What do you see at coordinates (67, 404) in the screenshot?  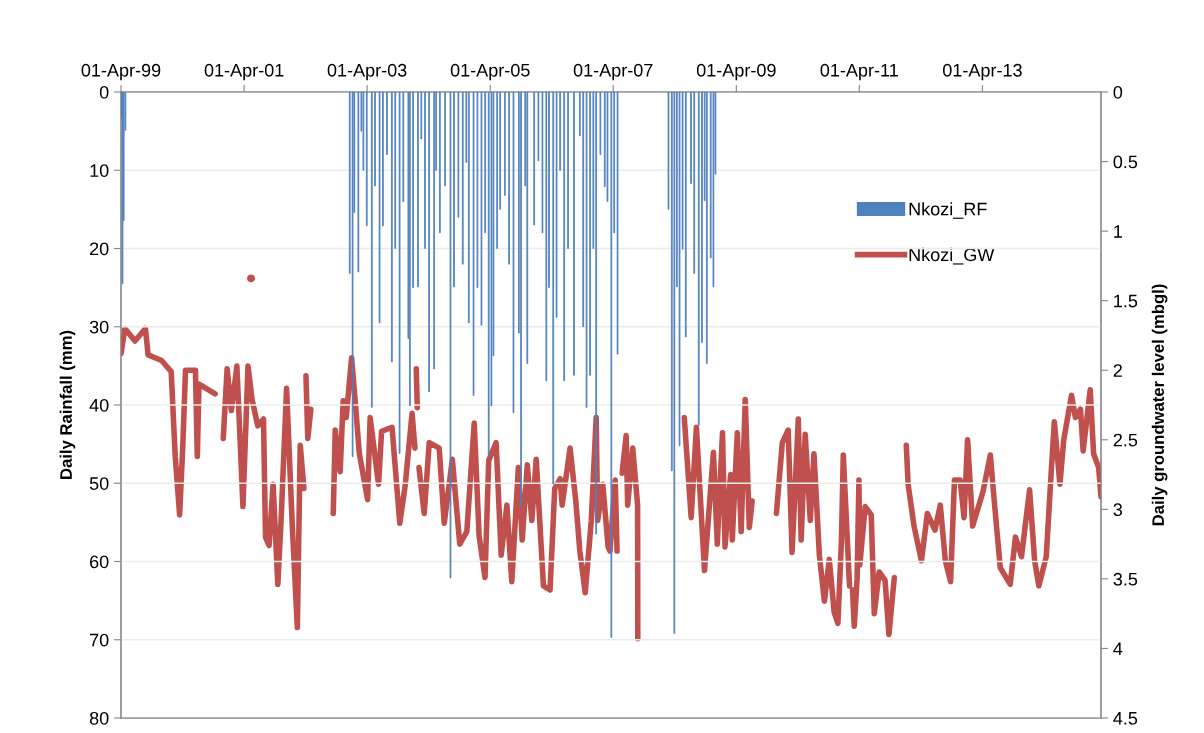 I see `y-axis-title: Daily Rainfall (mm)` at bounding box center [67, 404].